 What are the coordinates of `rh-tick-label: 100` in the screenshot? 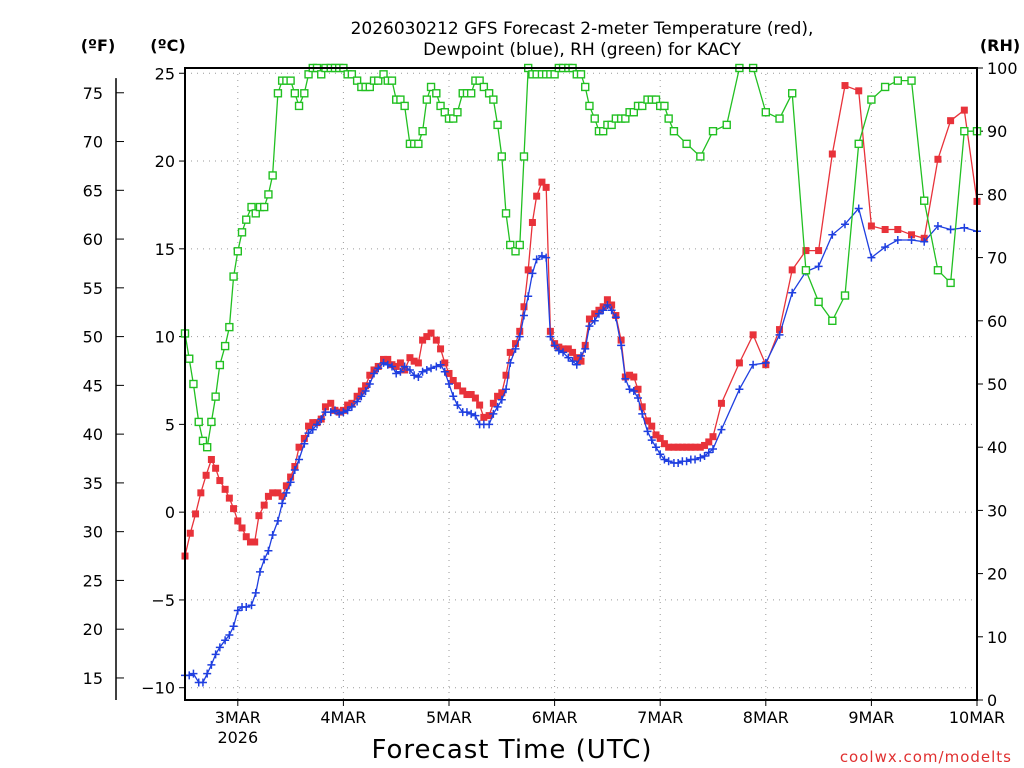 It's located at (1002, 68).